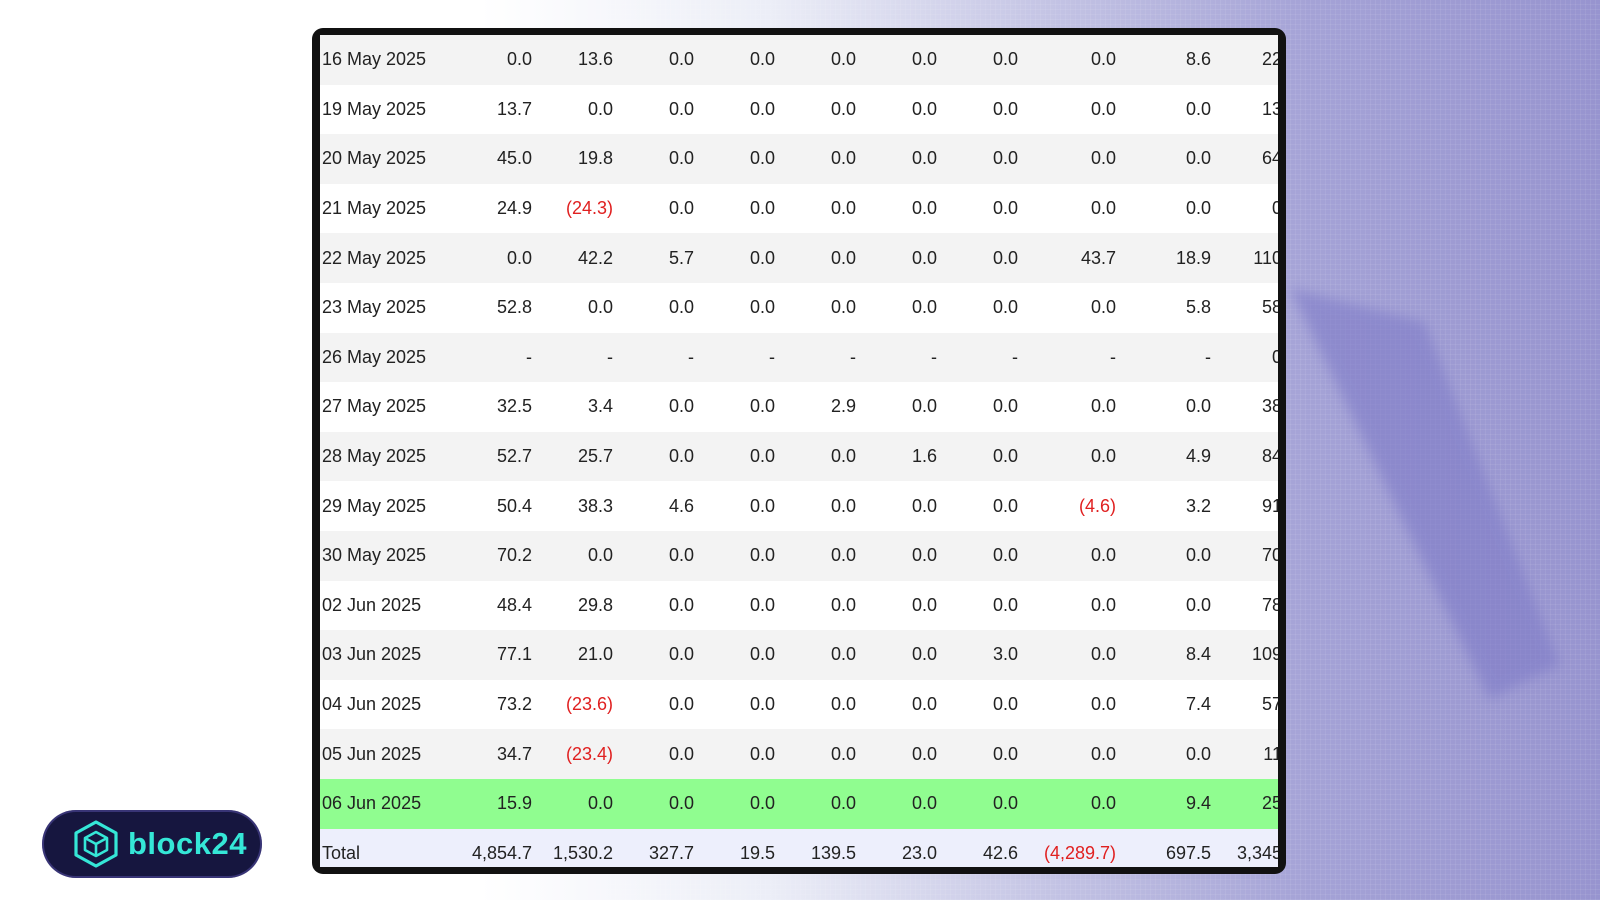 The width and height of the screenshot is (1600, 900). Describe the element at coordinates (387, 208) in the screenshot. I see `row-label-cell: 21 May 2025` at that location.